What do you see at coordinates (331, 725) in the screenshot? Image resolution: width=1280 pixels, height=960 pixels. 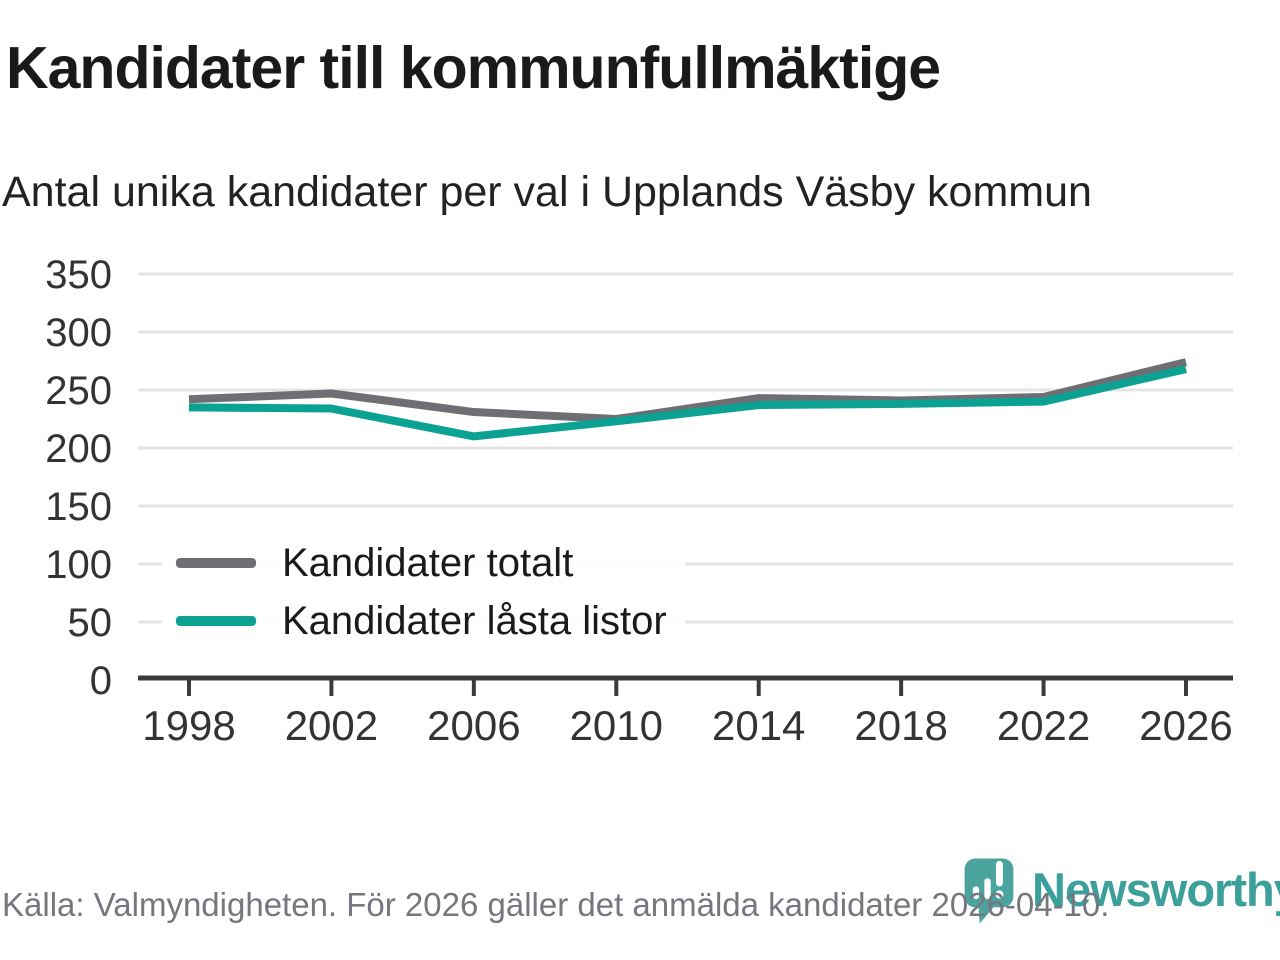 I see `x-axis-tick-label: 2002` at bounding box center [331, 725].